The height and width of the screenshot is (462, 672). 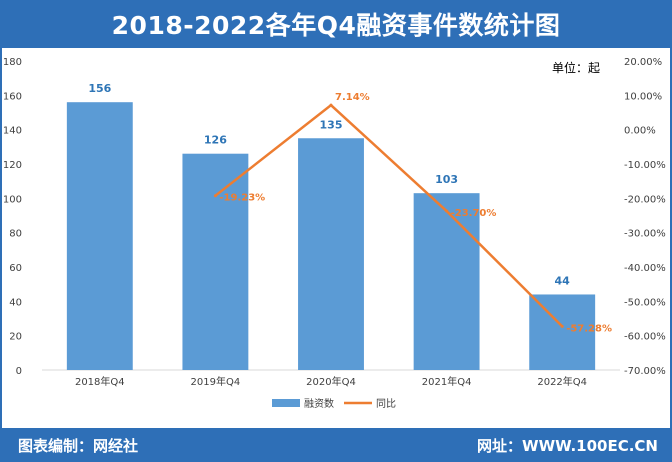 What do you see at coordinates (12, 62) in the screenshot?
I see `y-left-tick-label: 180` at bounding box center [12, 62].